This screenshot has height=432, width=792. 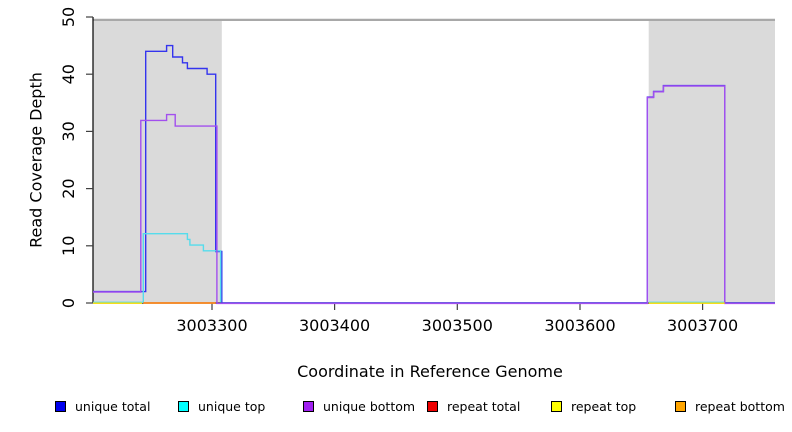 I want to click on legend-swatch-repeat-bottom, so click(x=680, y=406).